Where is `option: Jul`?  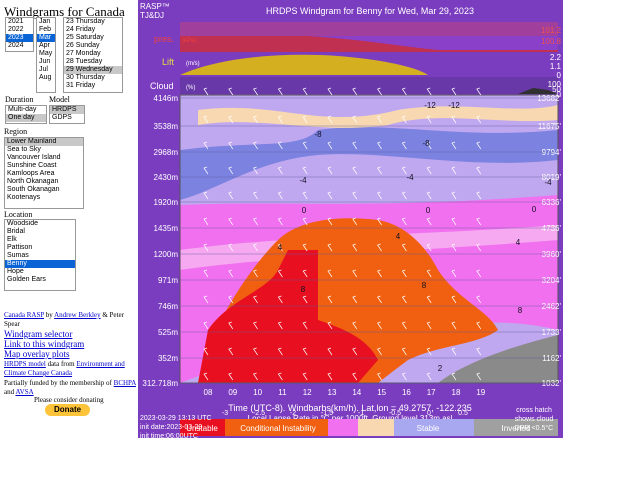
option: Jul is located at coordinates (43, 69).